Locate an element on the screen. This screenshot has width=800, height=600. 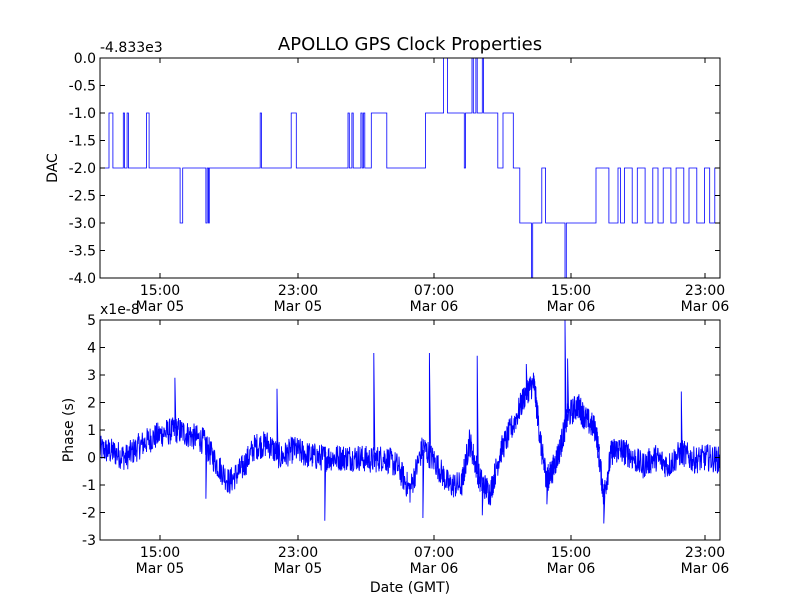
y-tick-label: -3.5 is located at coordinates (82, 252).